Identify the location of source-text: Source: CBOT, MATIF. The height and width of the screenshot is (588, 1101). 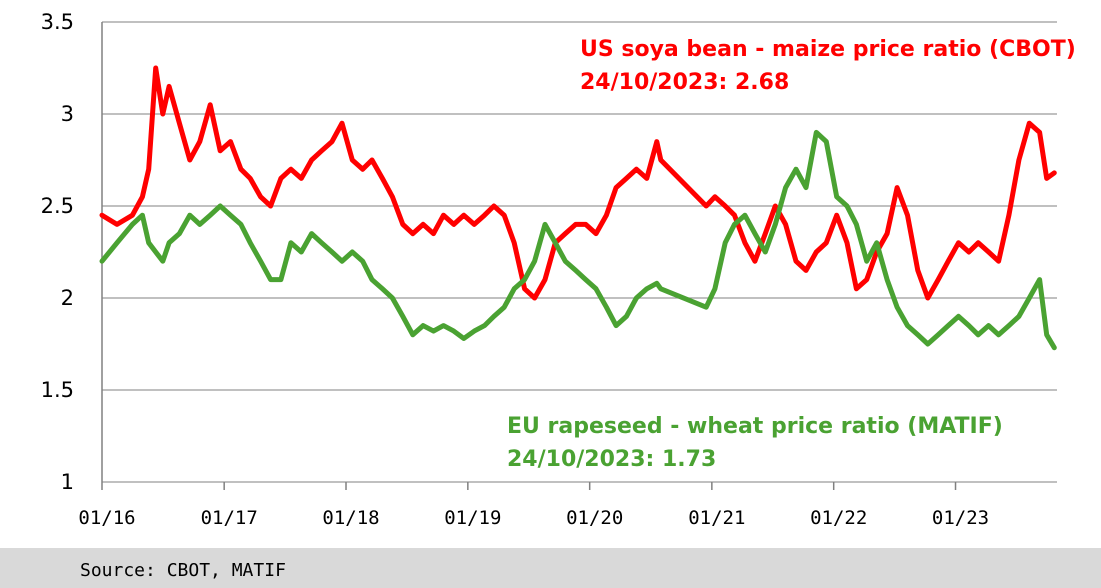
(183, 570).